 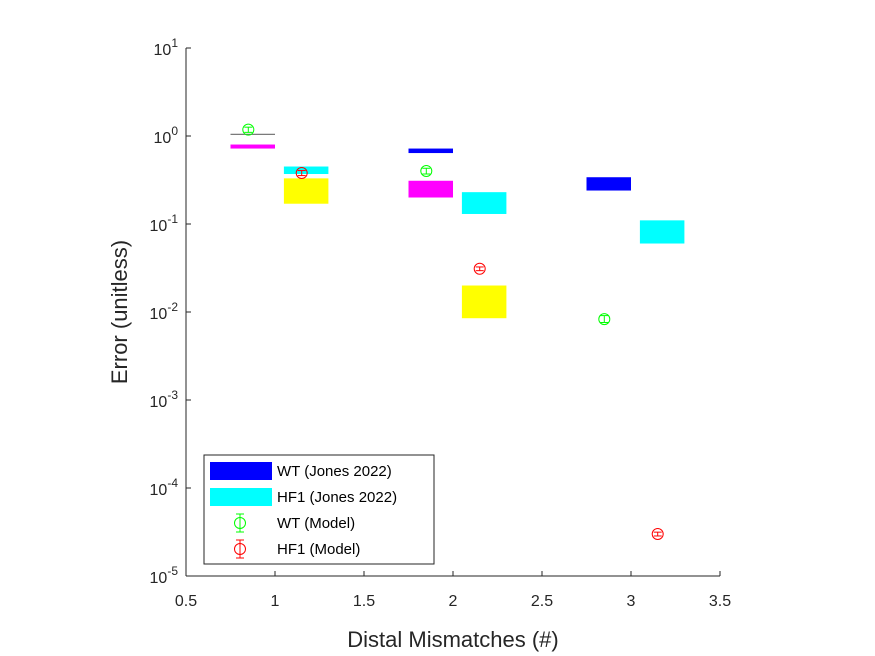 I want to click on legend-item: HF1 (Jones 2022), so click(x=303, y=497).